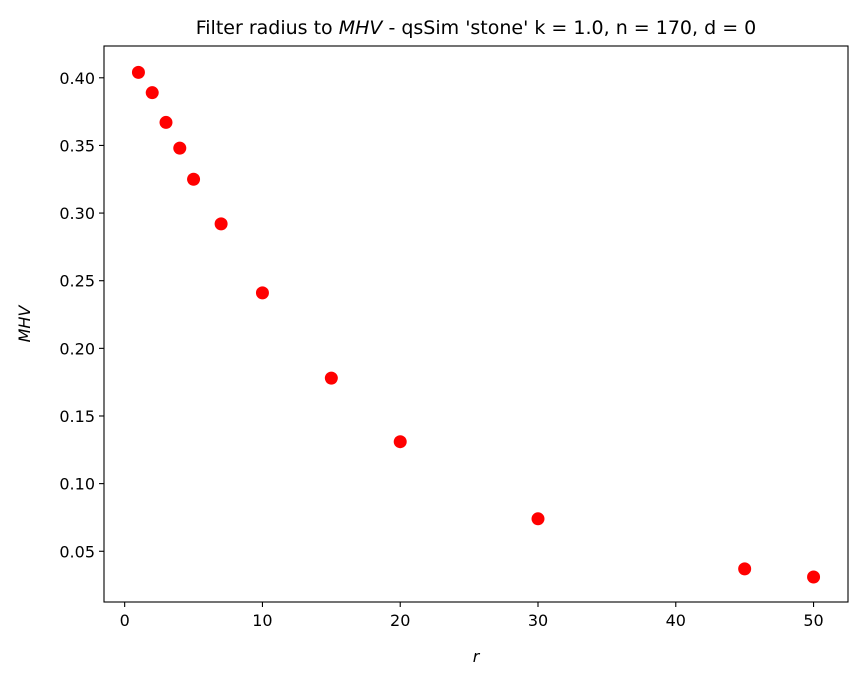  I want to click on y-tick-label: 0.30, so click(77, 213).